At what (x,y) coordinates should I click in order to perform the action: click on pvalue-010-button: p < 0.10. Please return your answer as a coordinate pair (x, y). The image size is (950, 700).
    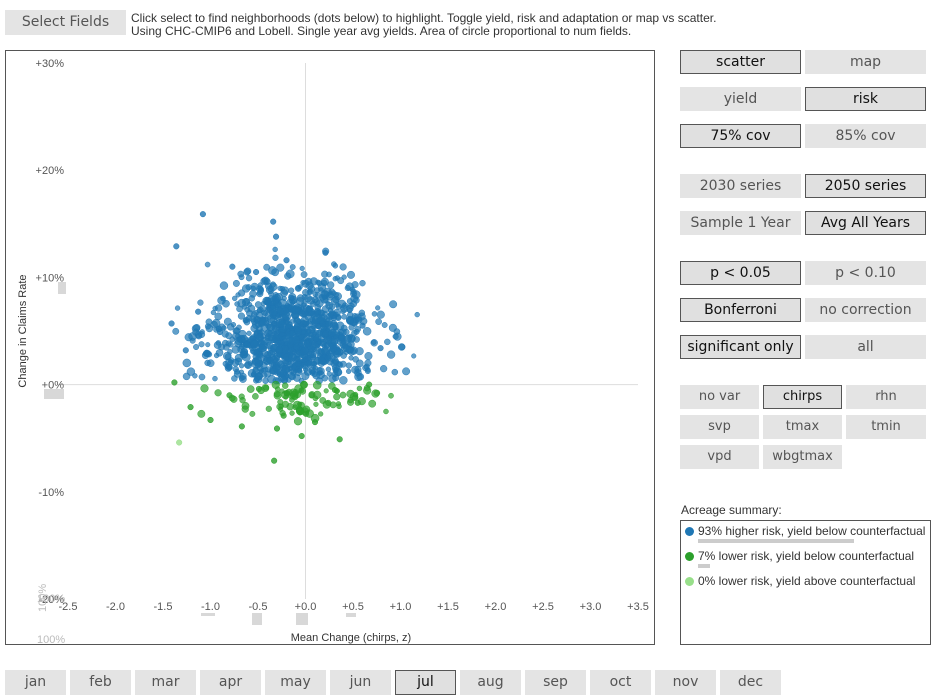
    Looking at the image, I should click on (865, 273).